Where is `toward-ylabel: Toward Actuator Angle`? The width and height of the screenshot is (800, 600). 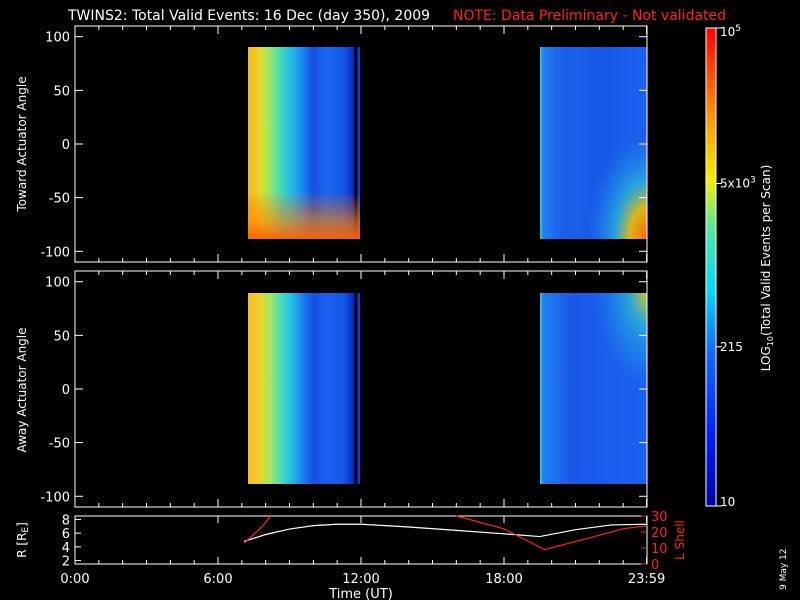
toward-ylabel: Toward Actuator Angle is located at coordinates (22, 144).